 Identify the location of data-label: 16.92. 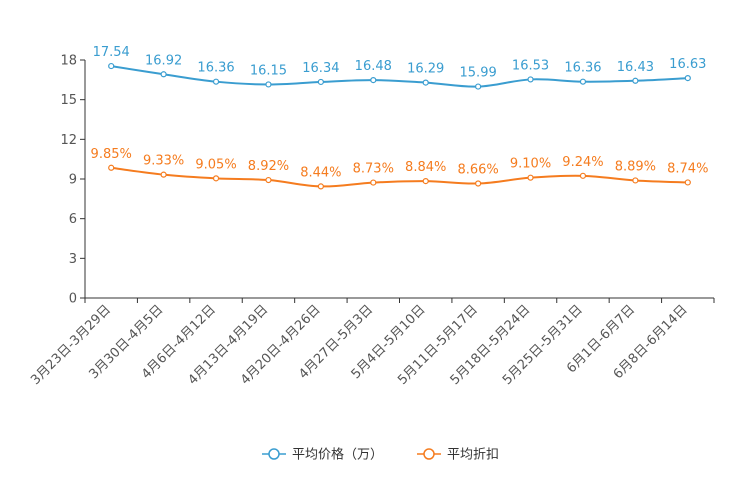
(163, 60).